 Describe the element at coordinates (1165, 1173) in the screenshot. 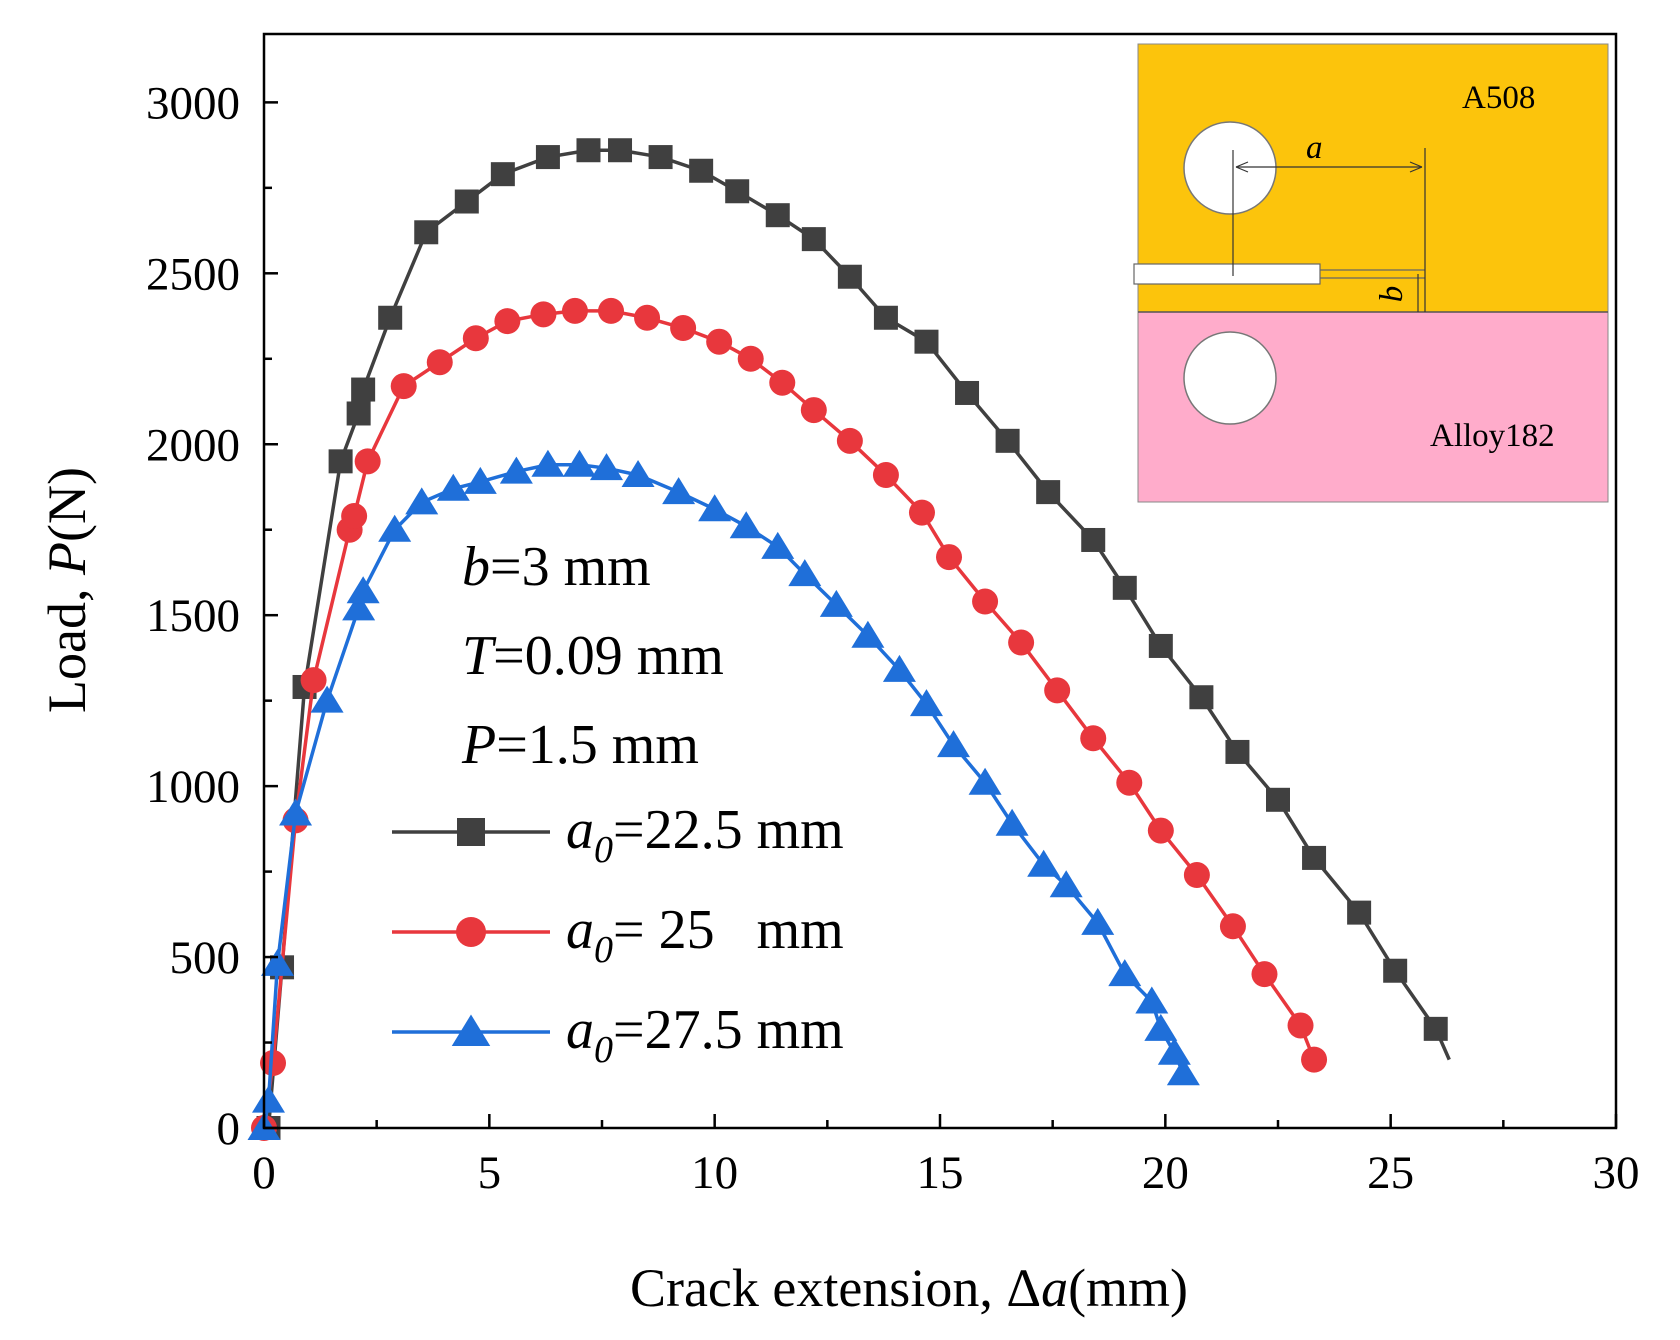

I see `x-tick-label: 20` at that location.